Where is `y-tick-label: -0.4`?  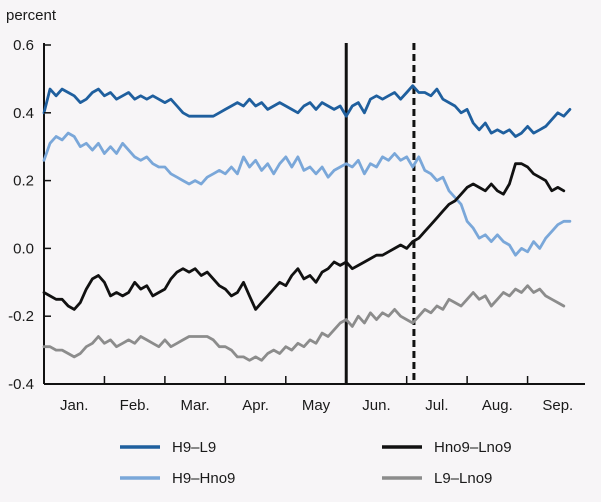 y-tick-label: -0.4 is located at coordinates (21, 384).